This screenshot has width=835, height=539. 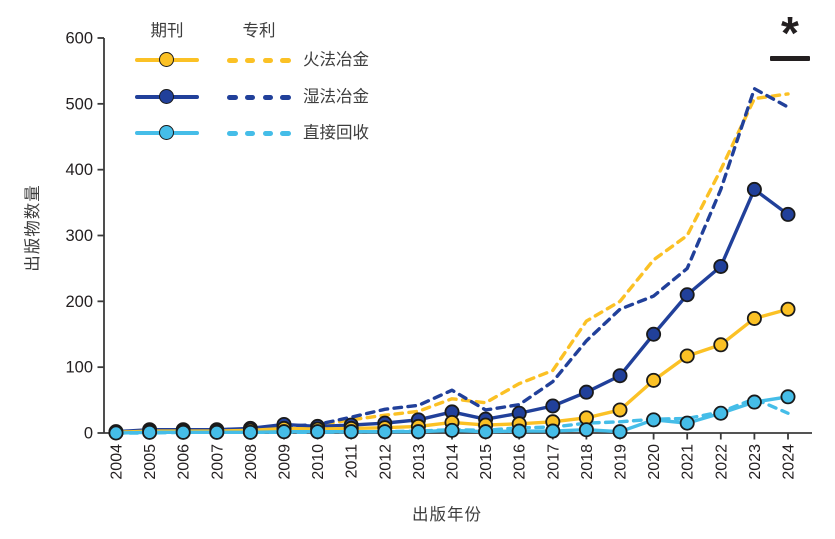 I want to click on x-tick-label: 2010, so click(x=318, y=462).